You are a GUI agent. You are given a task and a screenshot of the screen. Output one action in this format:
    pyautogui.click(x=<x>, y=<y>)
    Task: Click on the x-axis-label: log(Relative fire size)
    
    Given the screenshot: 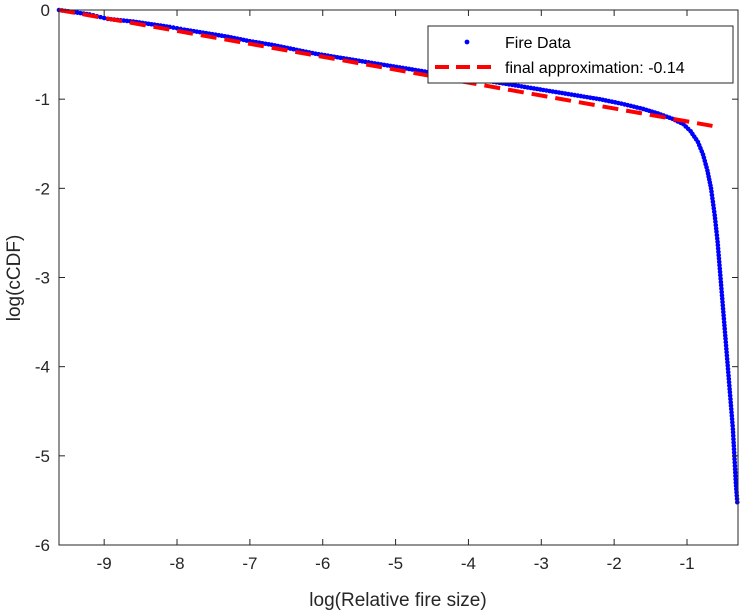 What is the action you would take?
    pyautogui.click(x=397, y=600)
    